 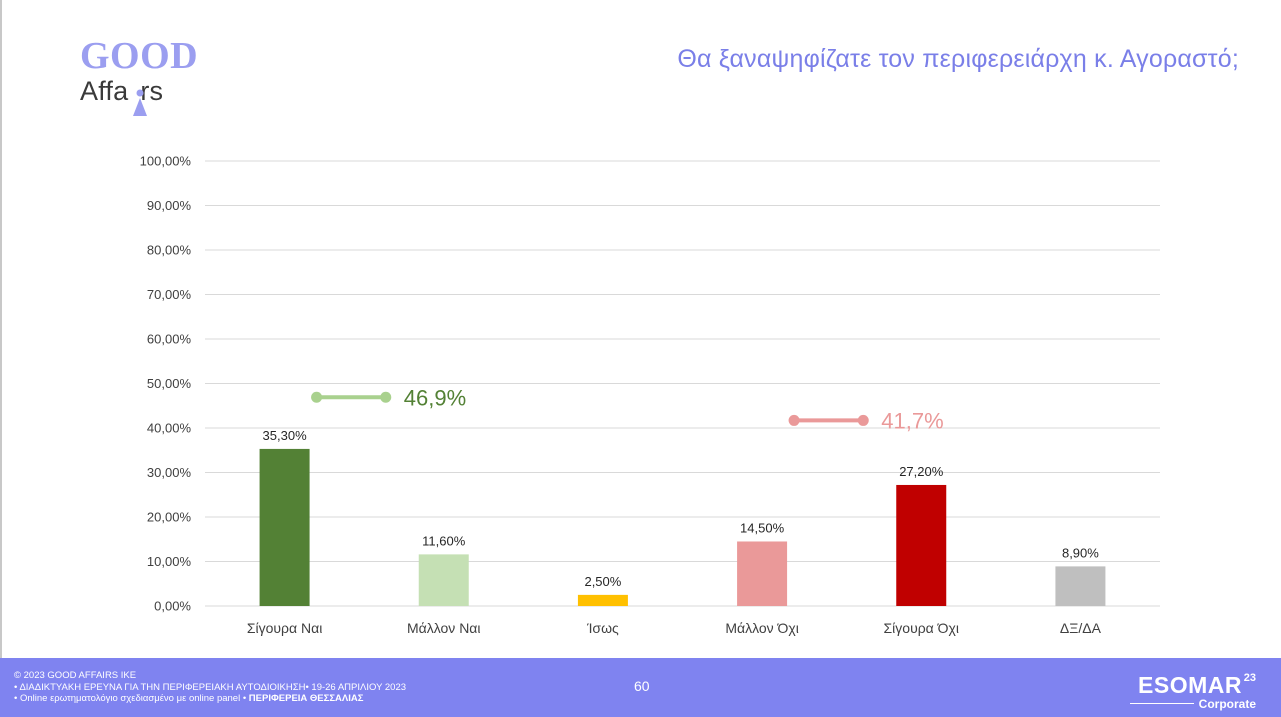 I want to click on esomar-logo: ESOMAR 23 Corporate, so click(x=1191, y=691).